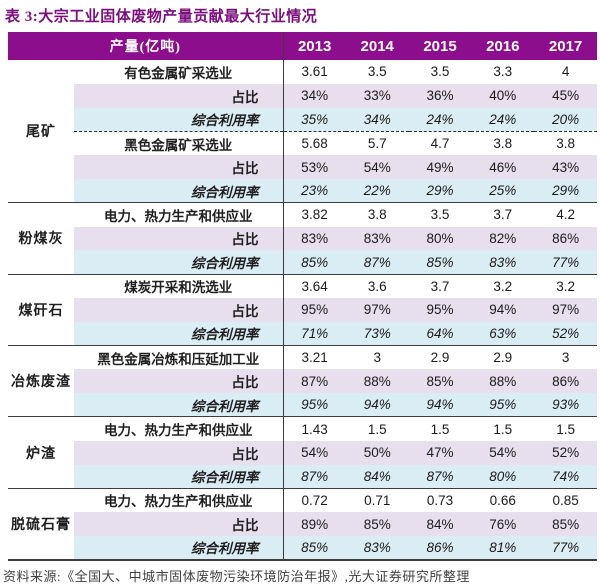 This screenshot has width=600, height=587. I want to click on waste-category-label: 煤矸石, so click(41, 309).